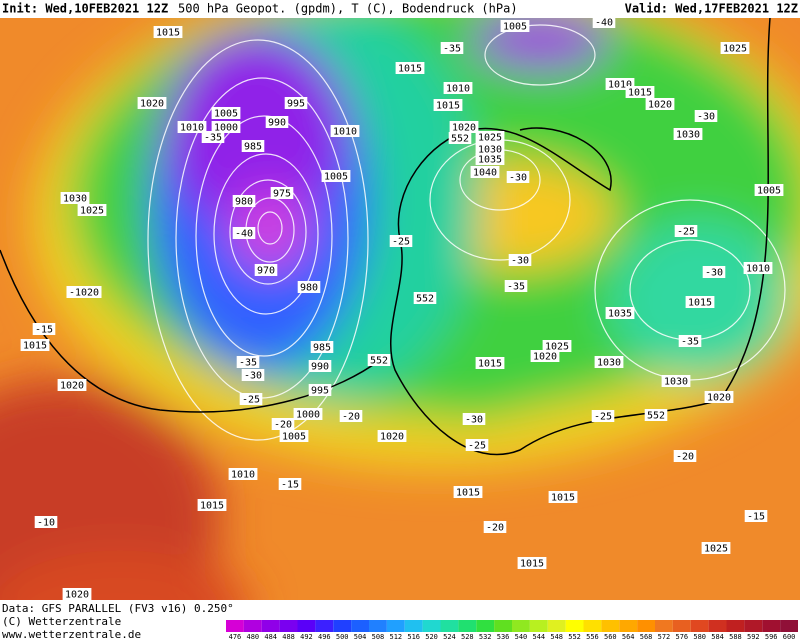  I want to click on colorbar-tick-label: 596, so click(771, 637).